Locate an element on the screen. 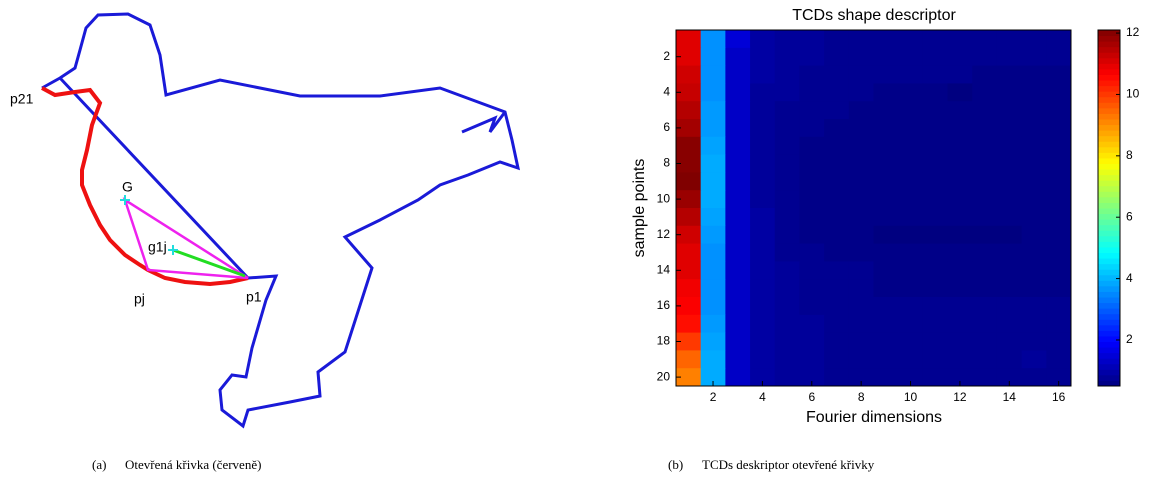 The width and height of the screenshot is (1158, 490). y-tick-label: 8 is located at coordinates (666, 163).